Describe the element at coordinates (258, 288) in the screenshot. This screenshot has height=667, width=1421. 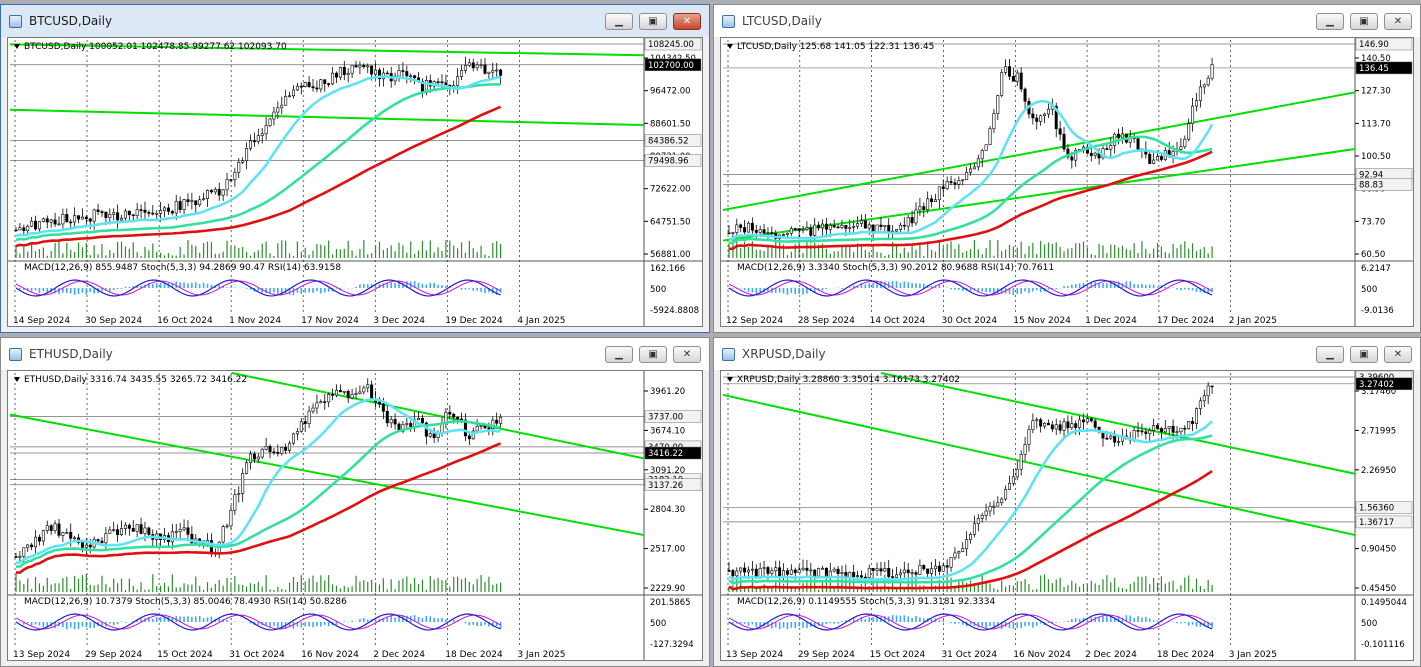
I see `stochastic-signal-line` at that location.